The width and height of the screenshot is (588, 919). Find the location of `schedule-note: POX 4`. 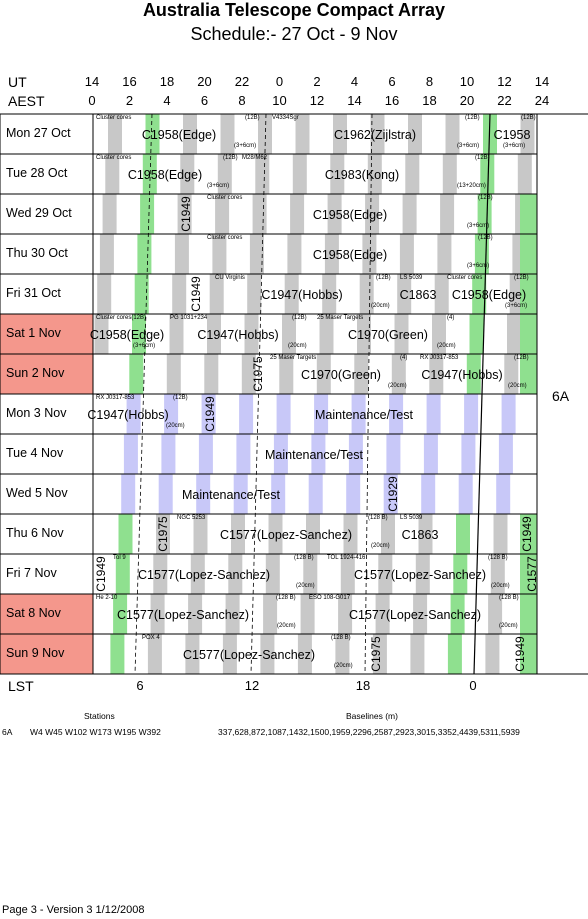

schedule-note: POX 4 is located at coordinates (151, 638).